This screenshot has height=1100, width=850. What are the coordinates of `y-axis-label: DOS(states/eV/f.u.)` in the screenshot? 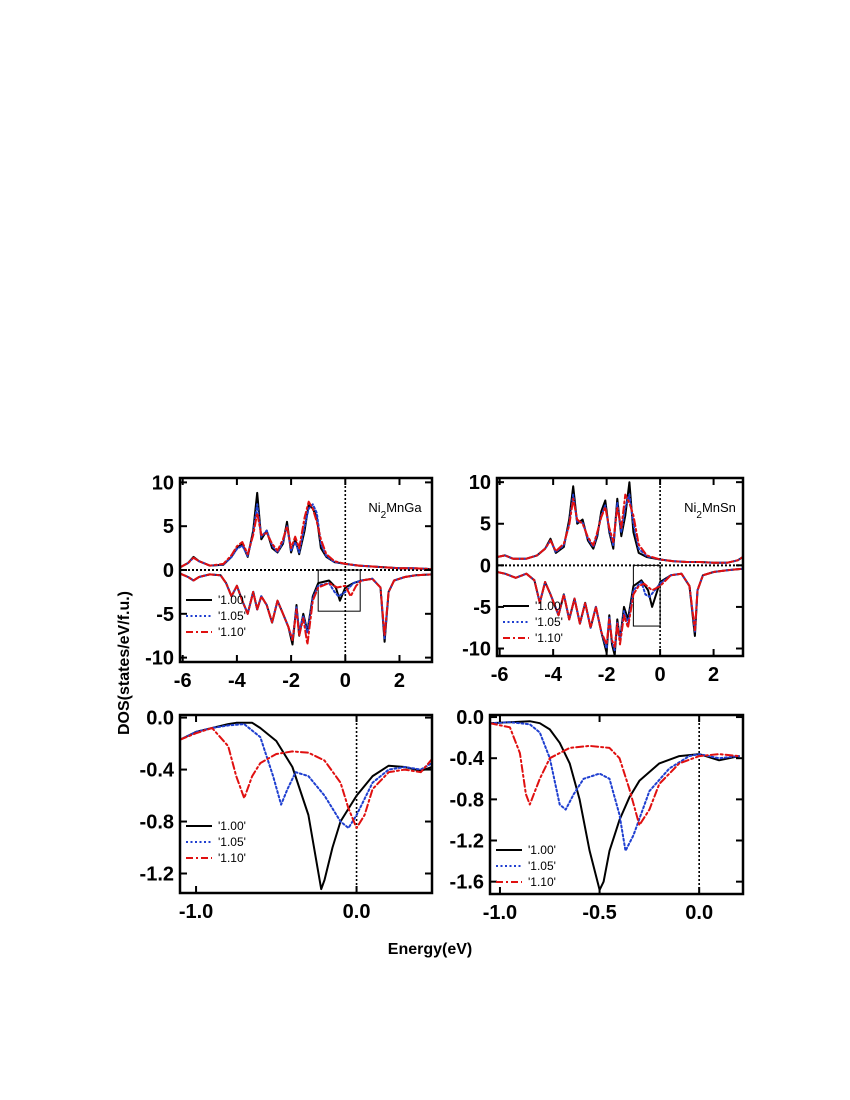 It's located at (124, 663).